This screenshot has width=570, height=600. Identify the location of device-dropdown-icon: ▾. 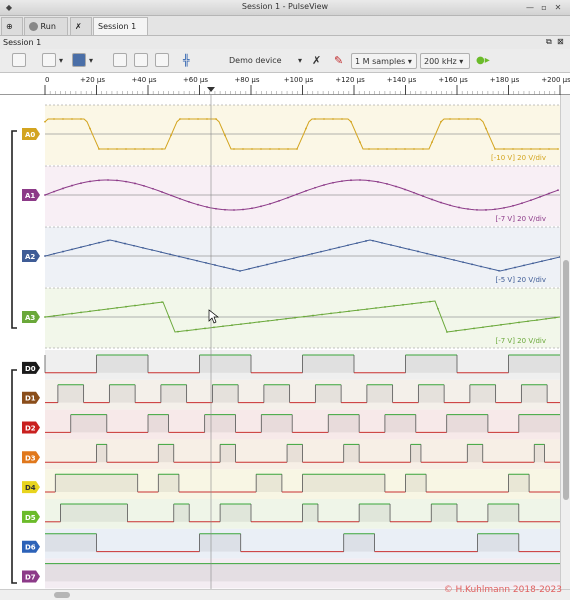
(300, 60).